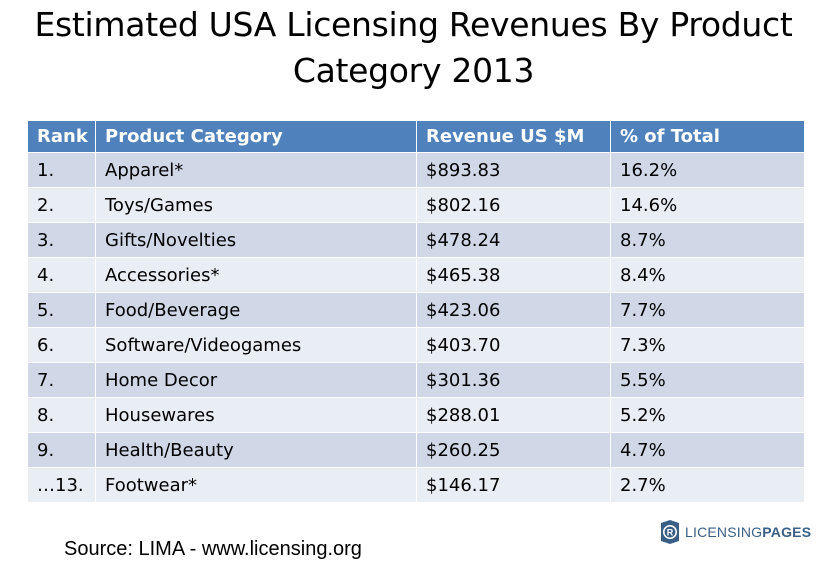 Image resolution: width=827 pixels, height=576 pixels. Describe the element at coordinates (707, 415) in the screenshot. I see `cell-percent-of-total: 5.2%` at that location.